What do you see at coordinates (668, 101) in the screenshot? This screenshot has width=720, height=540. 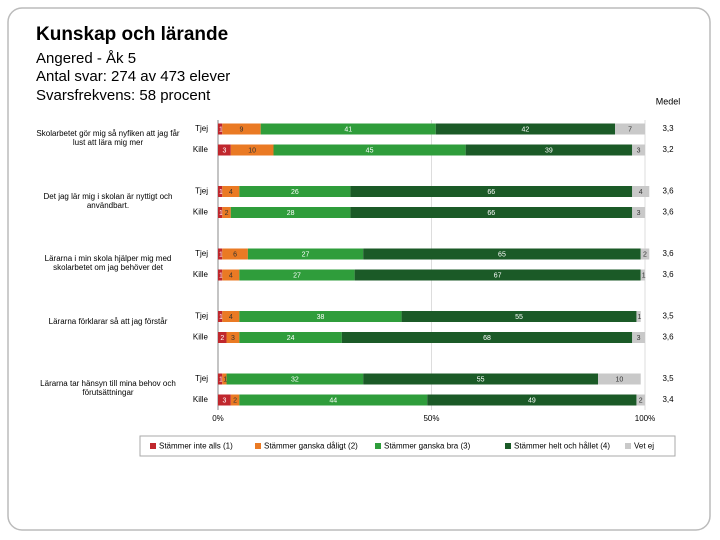 I see `medel-header: Medel` at bounding box center [668, 101].